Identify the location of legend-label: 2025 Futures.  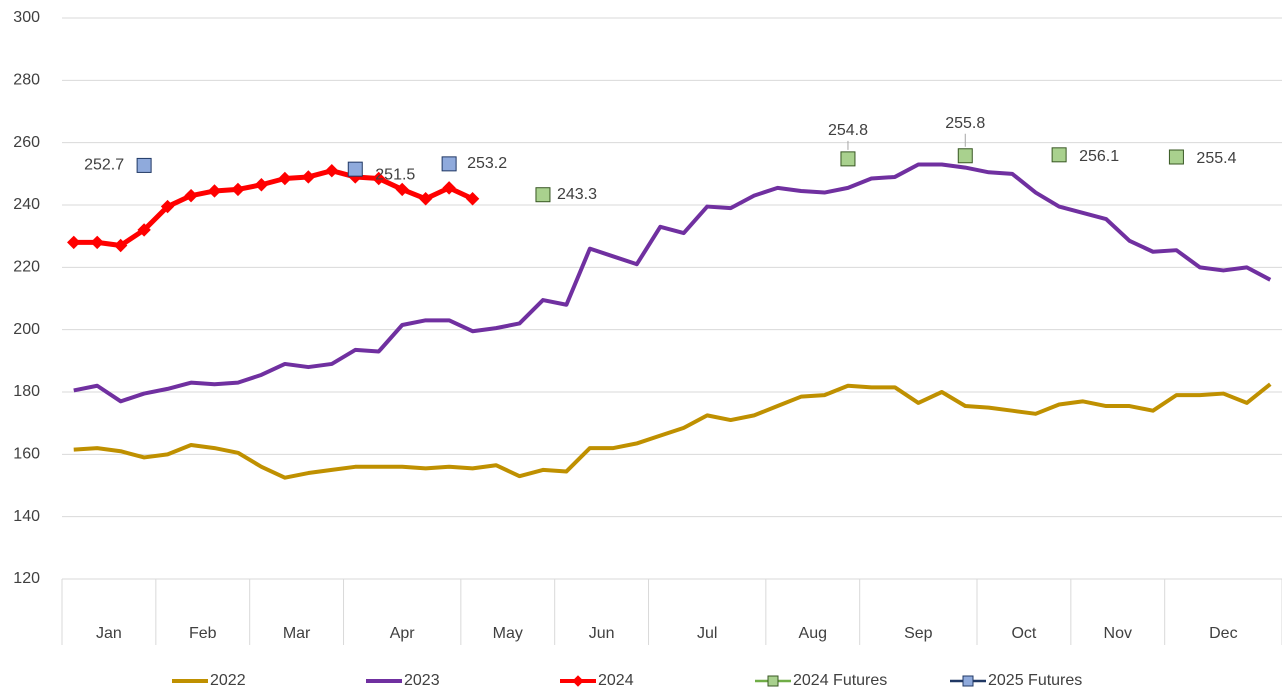
(1035, 680).